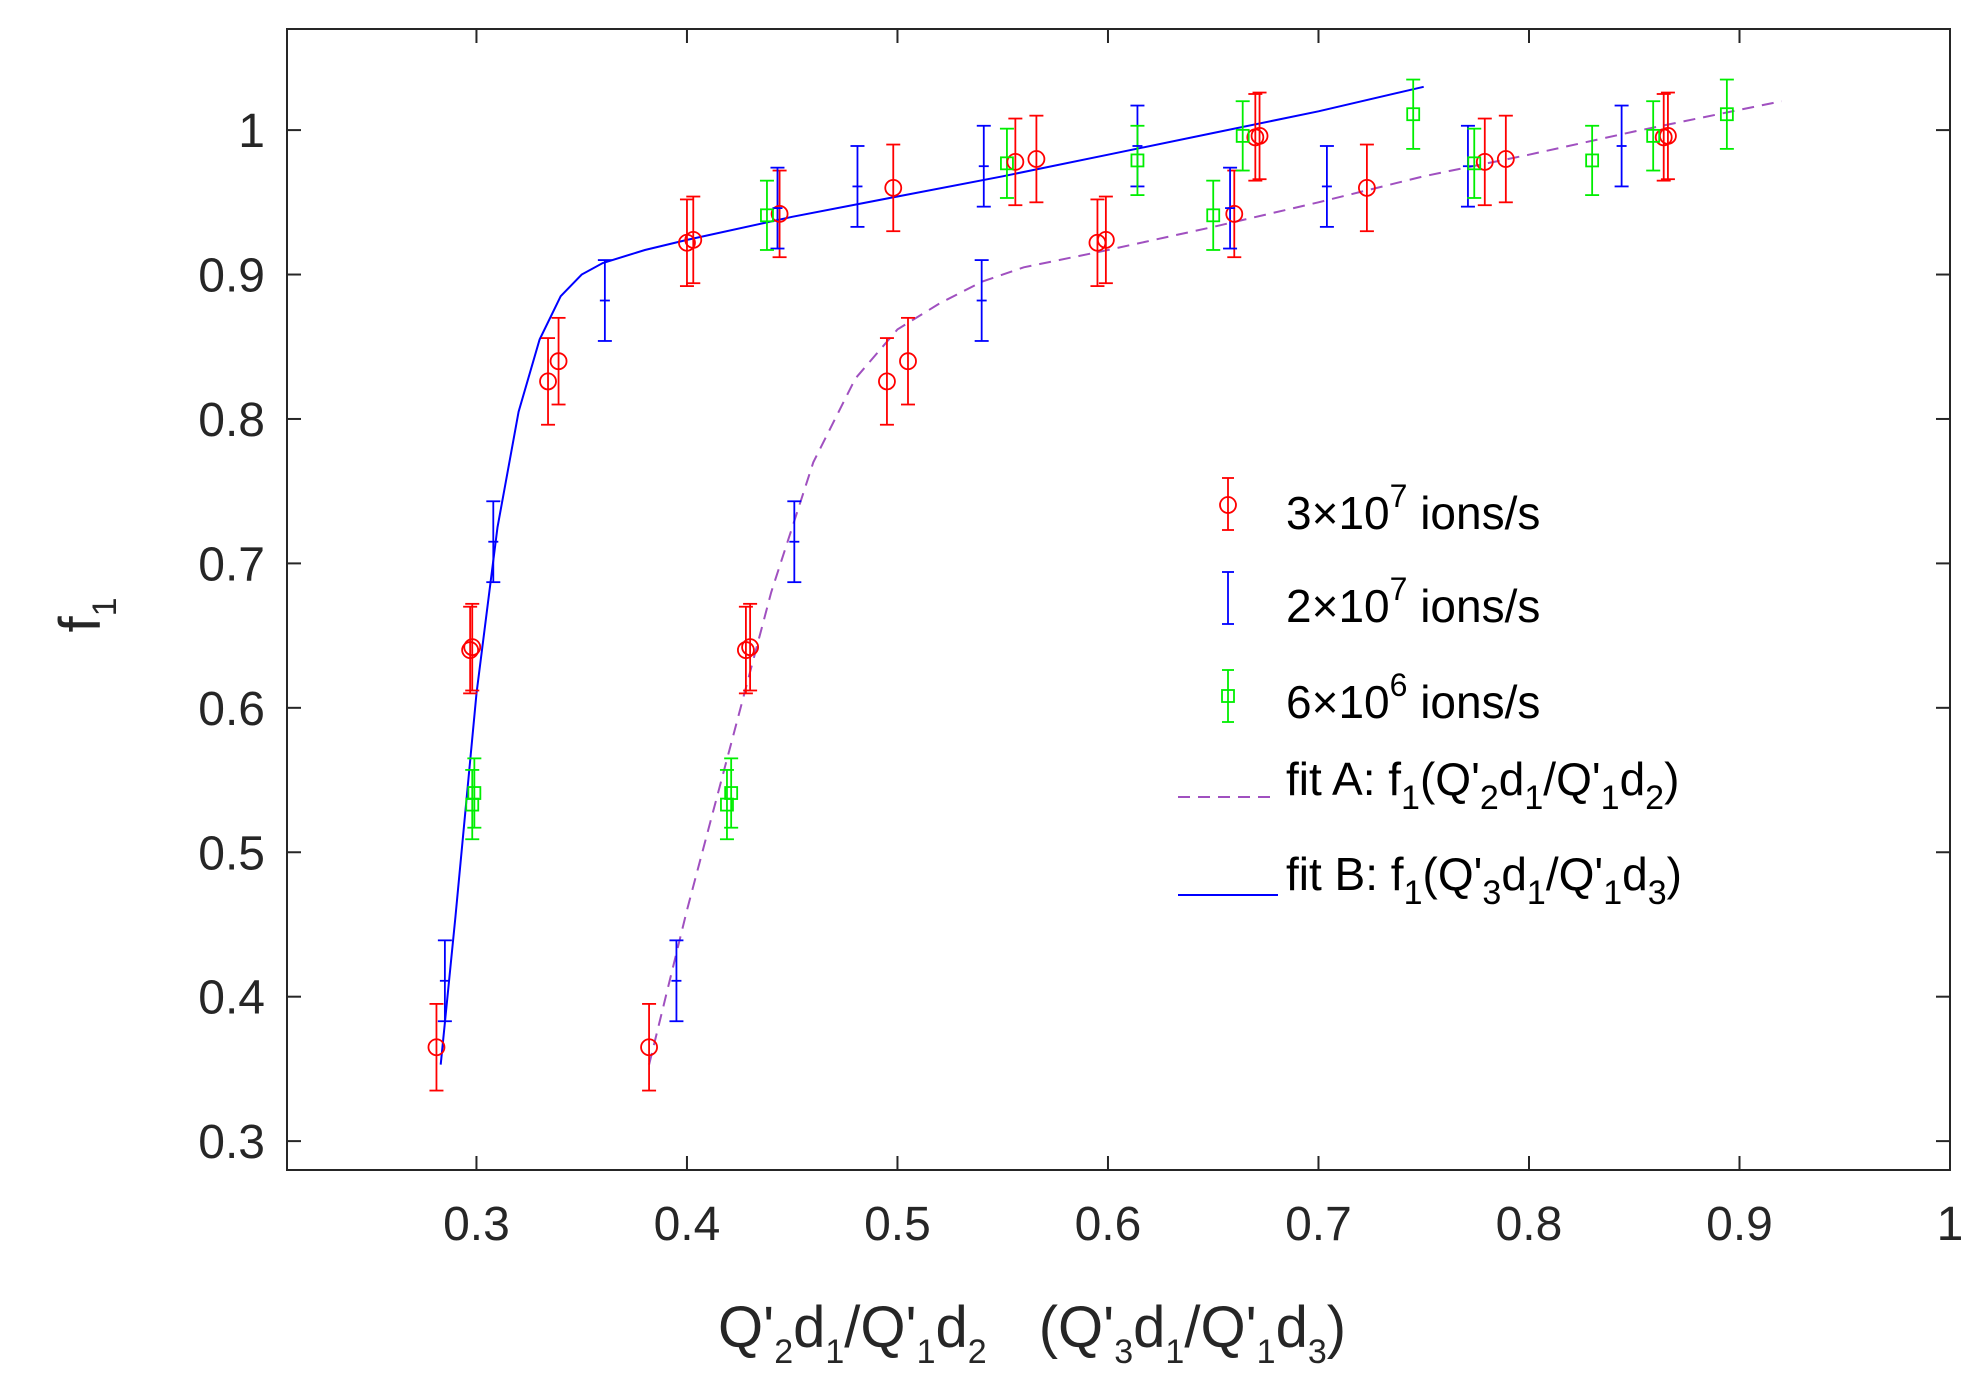 The width and height of the screenshot is (1983, 1396). Describe the element at coordinates (1739, 1224) in the screenshot. I see `x-tick-label: 0.9` at that location.